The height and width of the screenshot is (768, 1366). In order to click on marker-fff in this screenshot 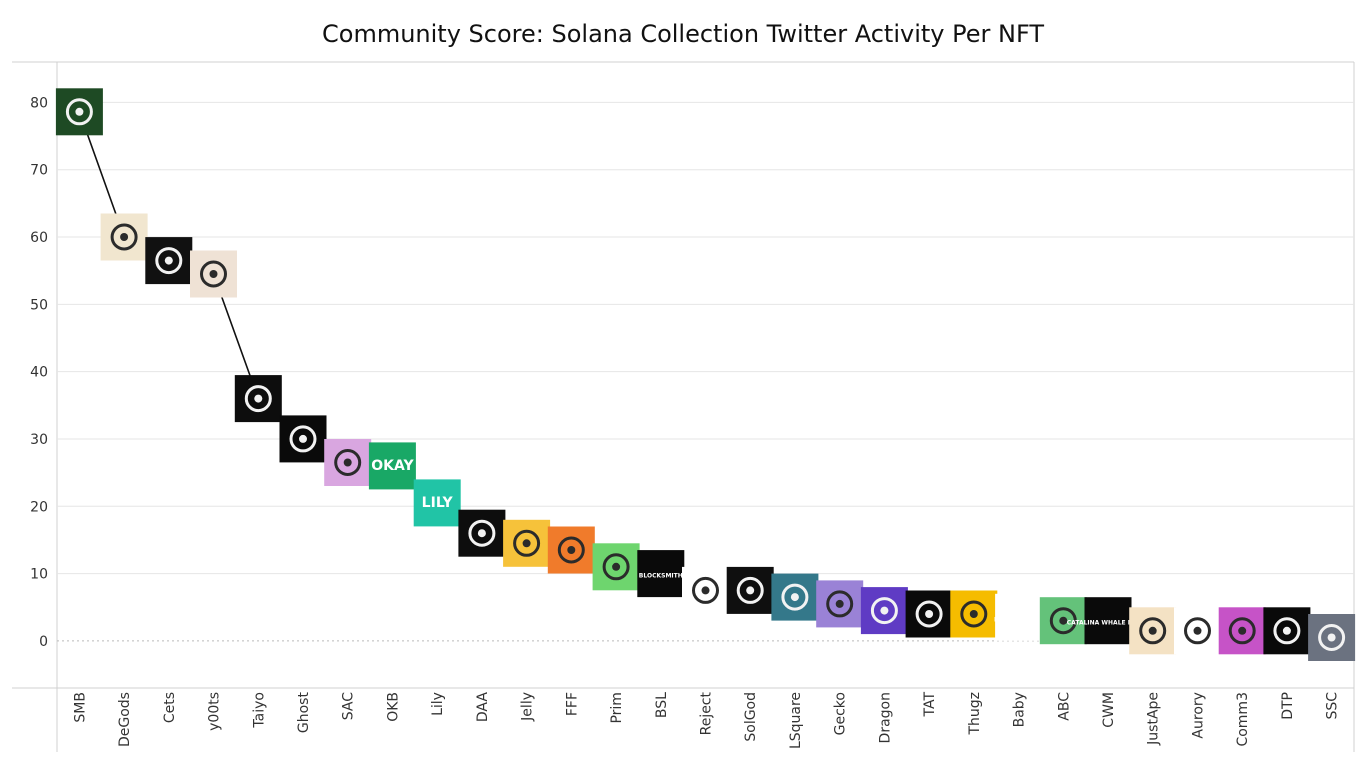, I will do `click(571, 550)`.